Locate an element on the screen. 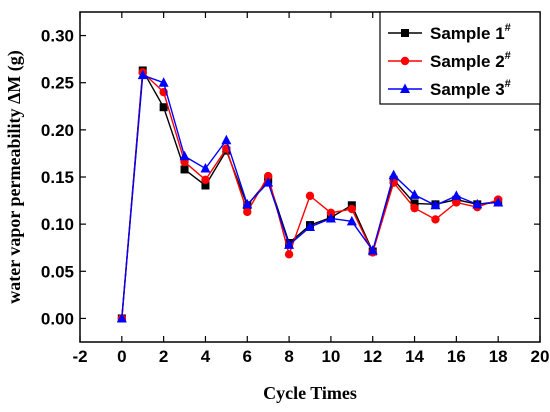 The height and width of the screenshot is (412, 550). x-tick-label: 20 is located at coordinates (540, 356).